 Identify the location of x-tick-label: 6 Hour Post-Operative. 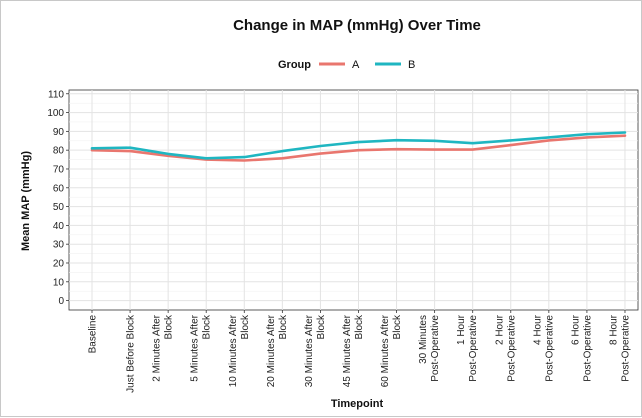
(581, 347).